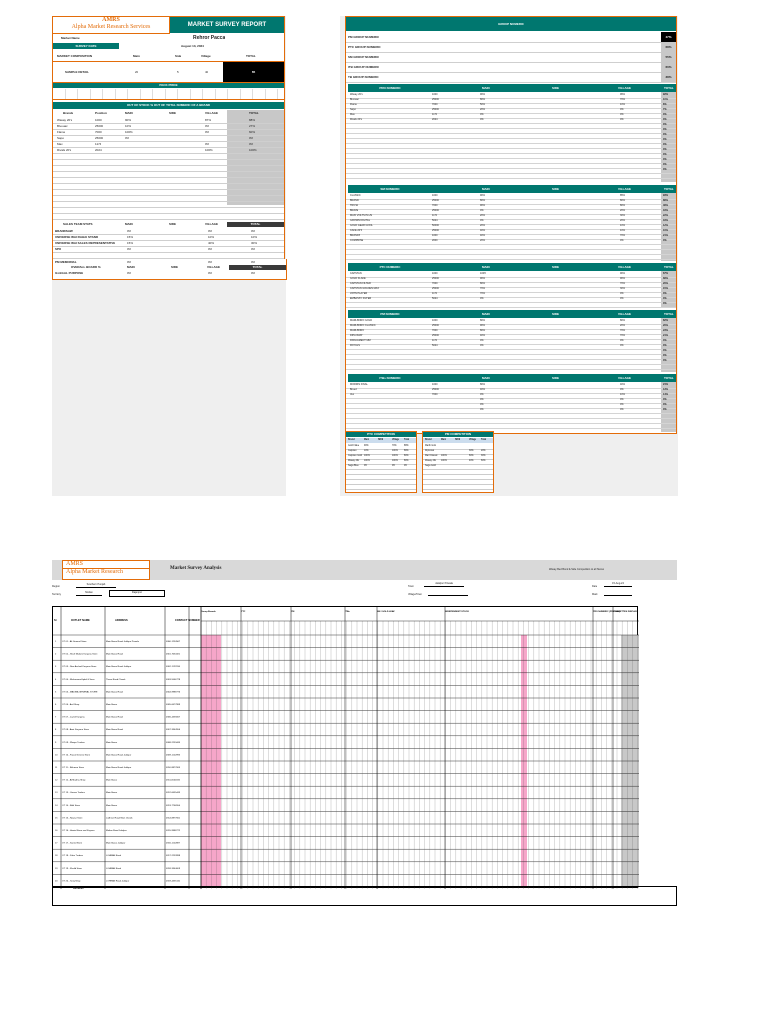  Describe the element at coordinates (511, 252) in the screenshot. I see `section-row` at that location.